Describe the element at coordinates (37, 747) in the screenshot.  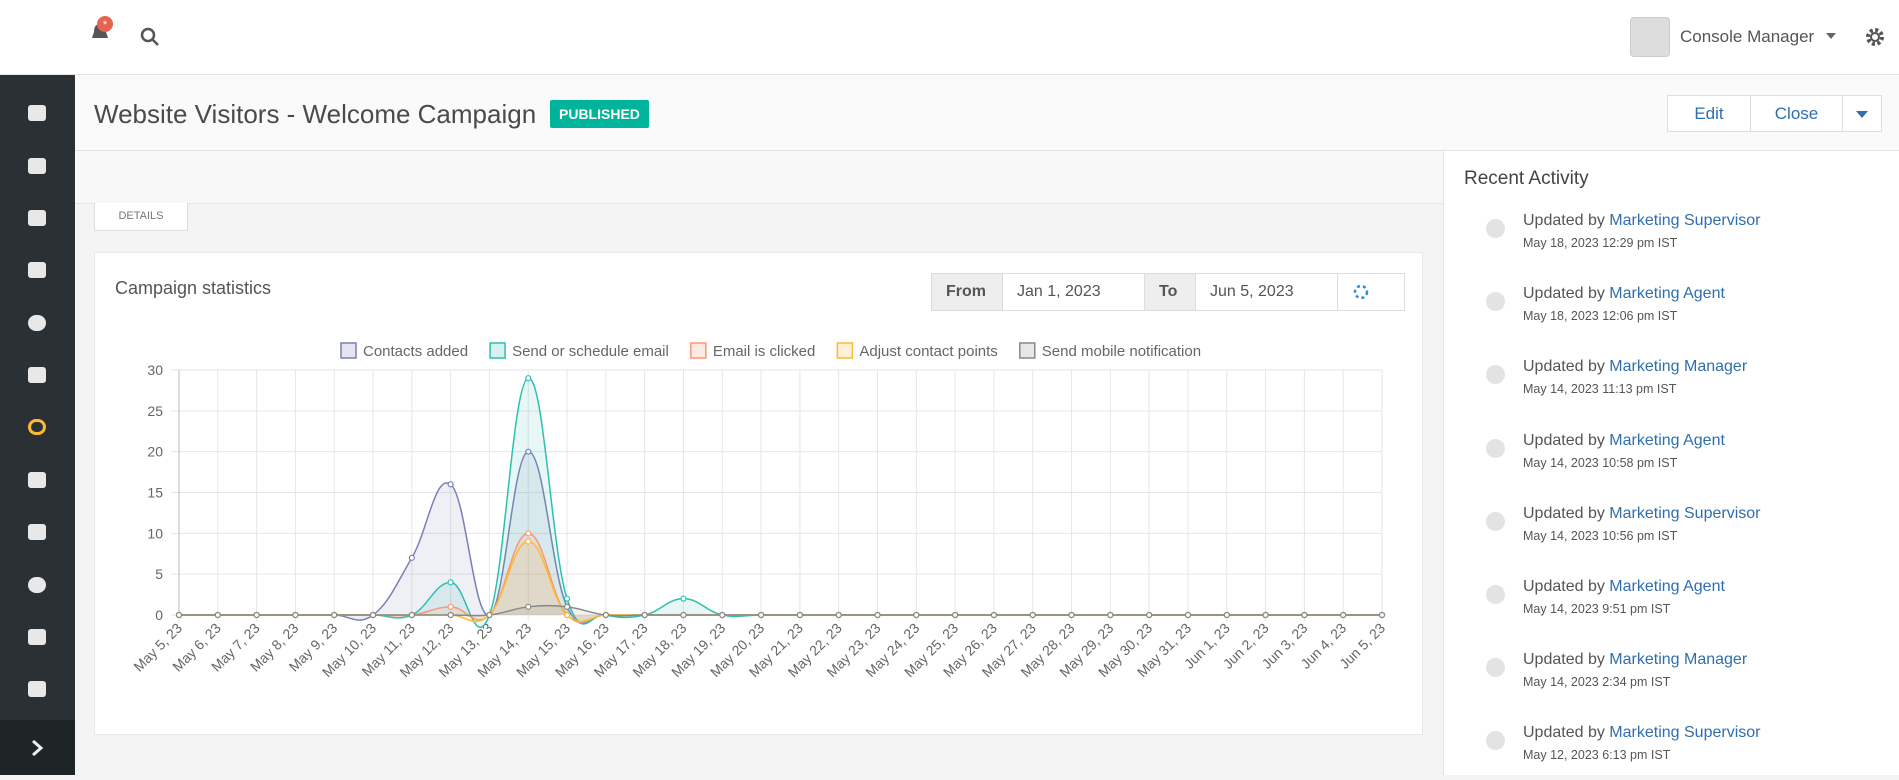
I see `collapse` at that location.